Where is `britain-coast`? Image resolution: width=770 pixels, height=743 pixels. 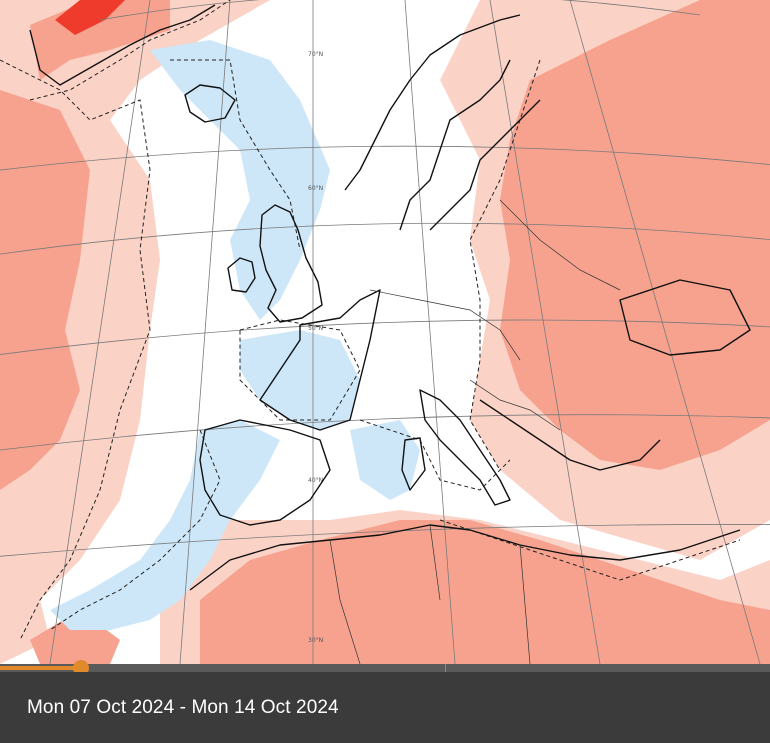
britain-coast is located at coordinates (291, 263).